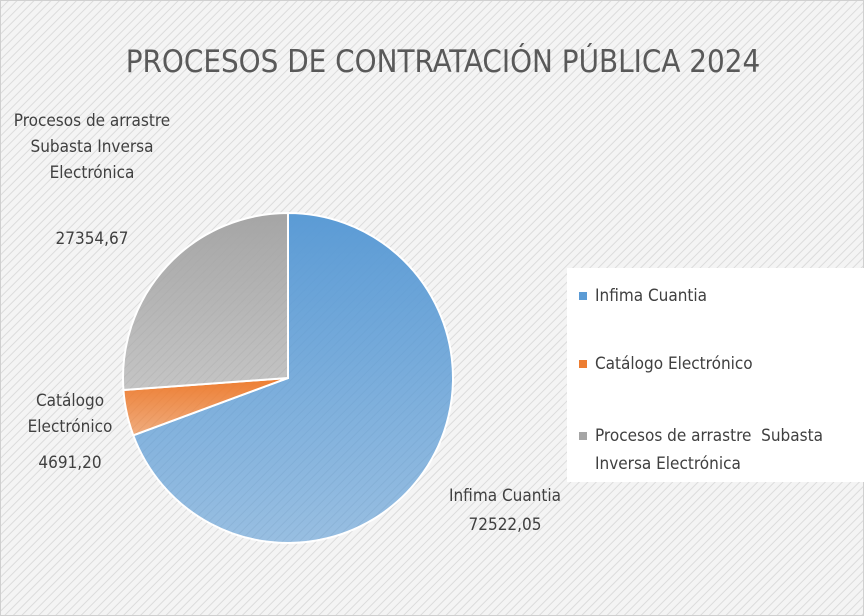 The width and height of the screenshot is (864, 616). I want to click on data-label-value: 4691,20, so click(70, 463).